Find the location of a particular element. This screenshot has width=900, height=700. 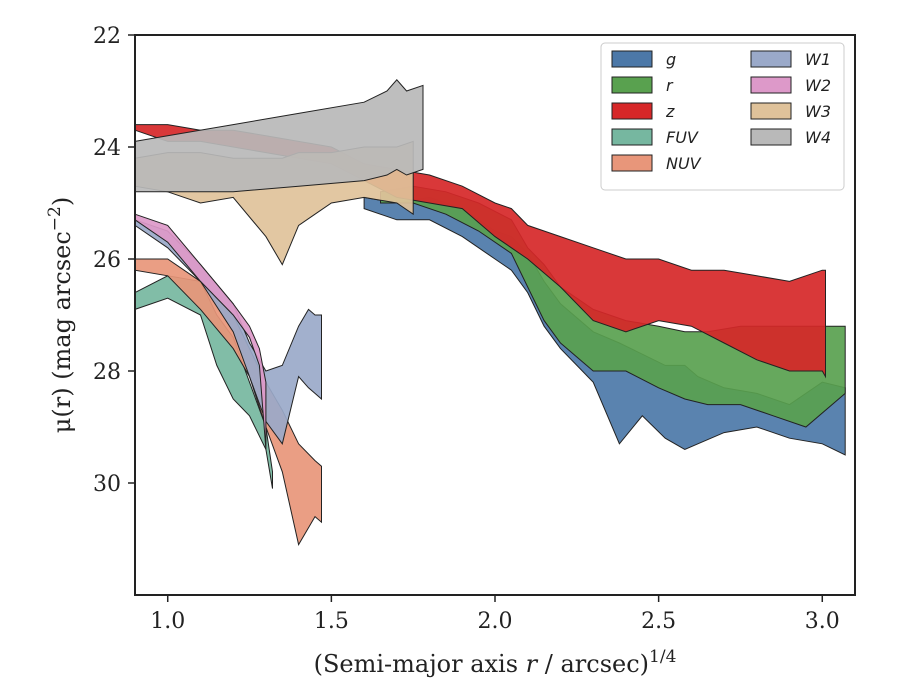

legend-label-w3: W3 is located at coordinates (818, 111).